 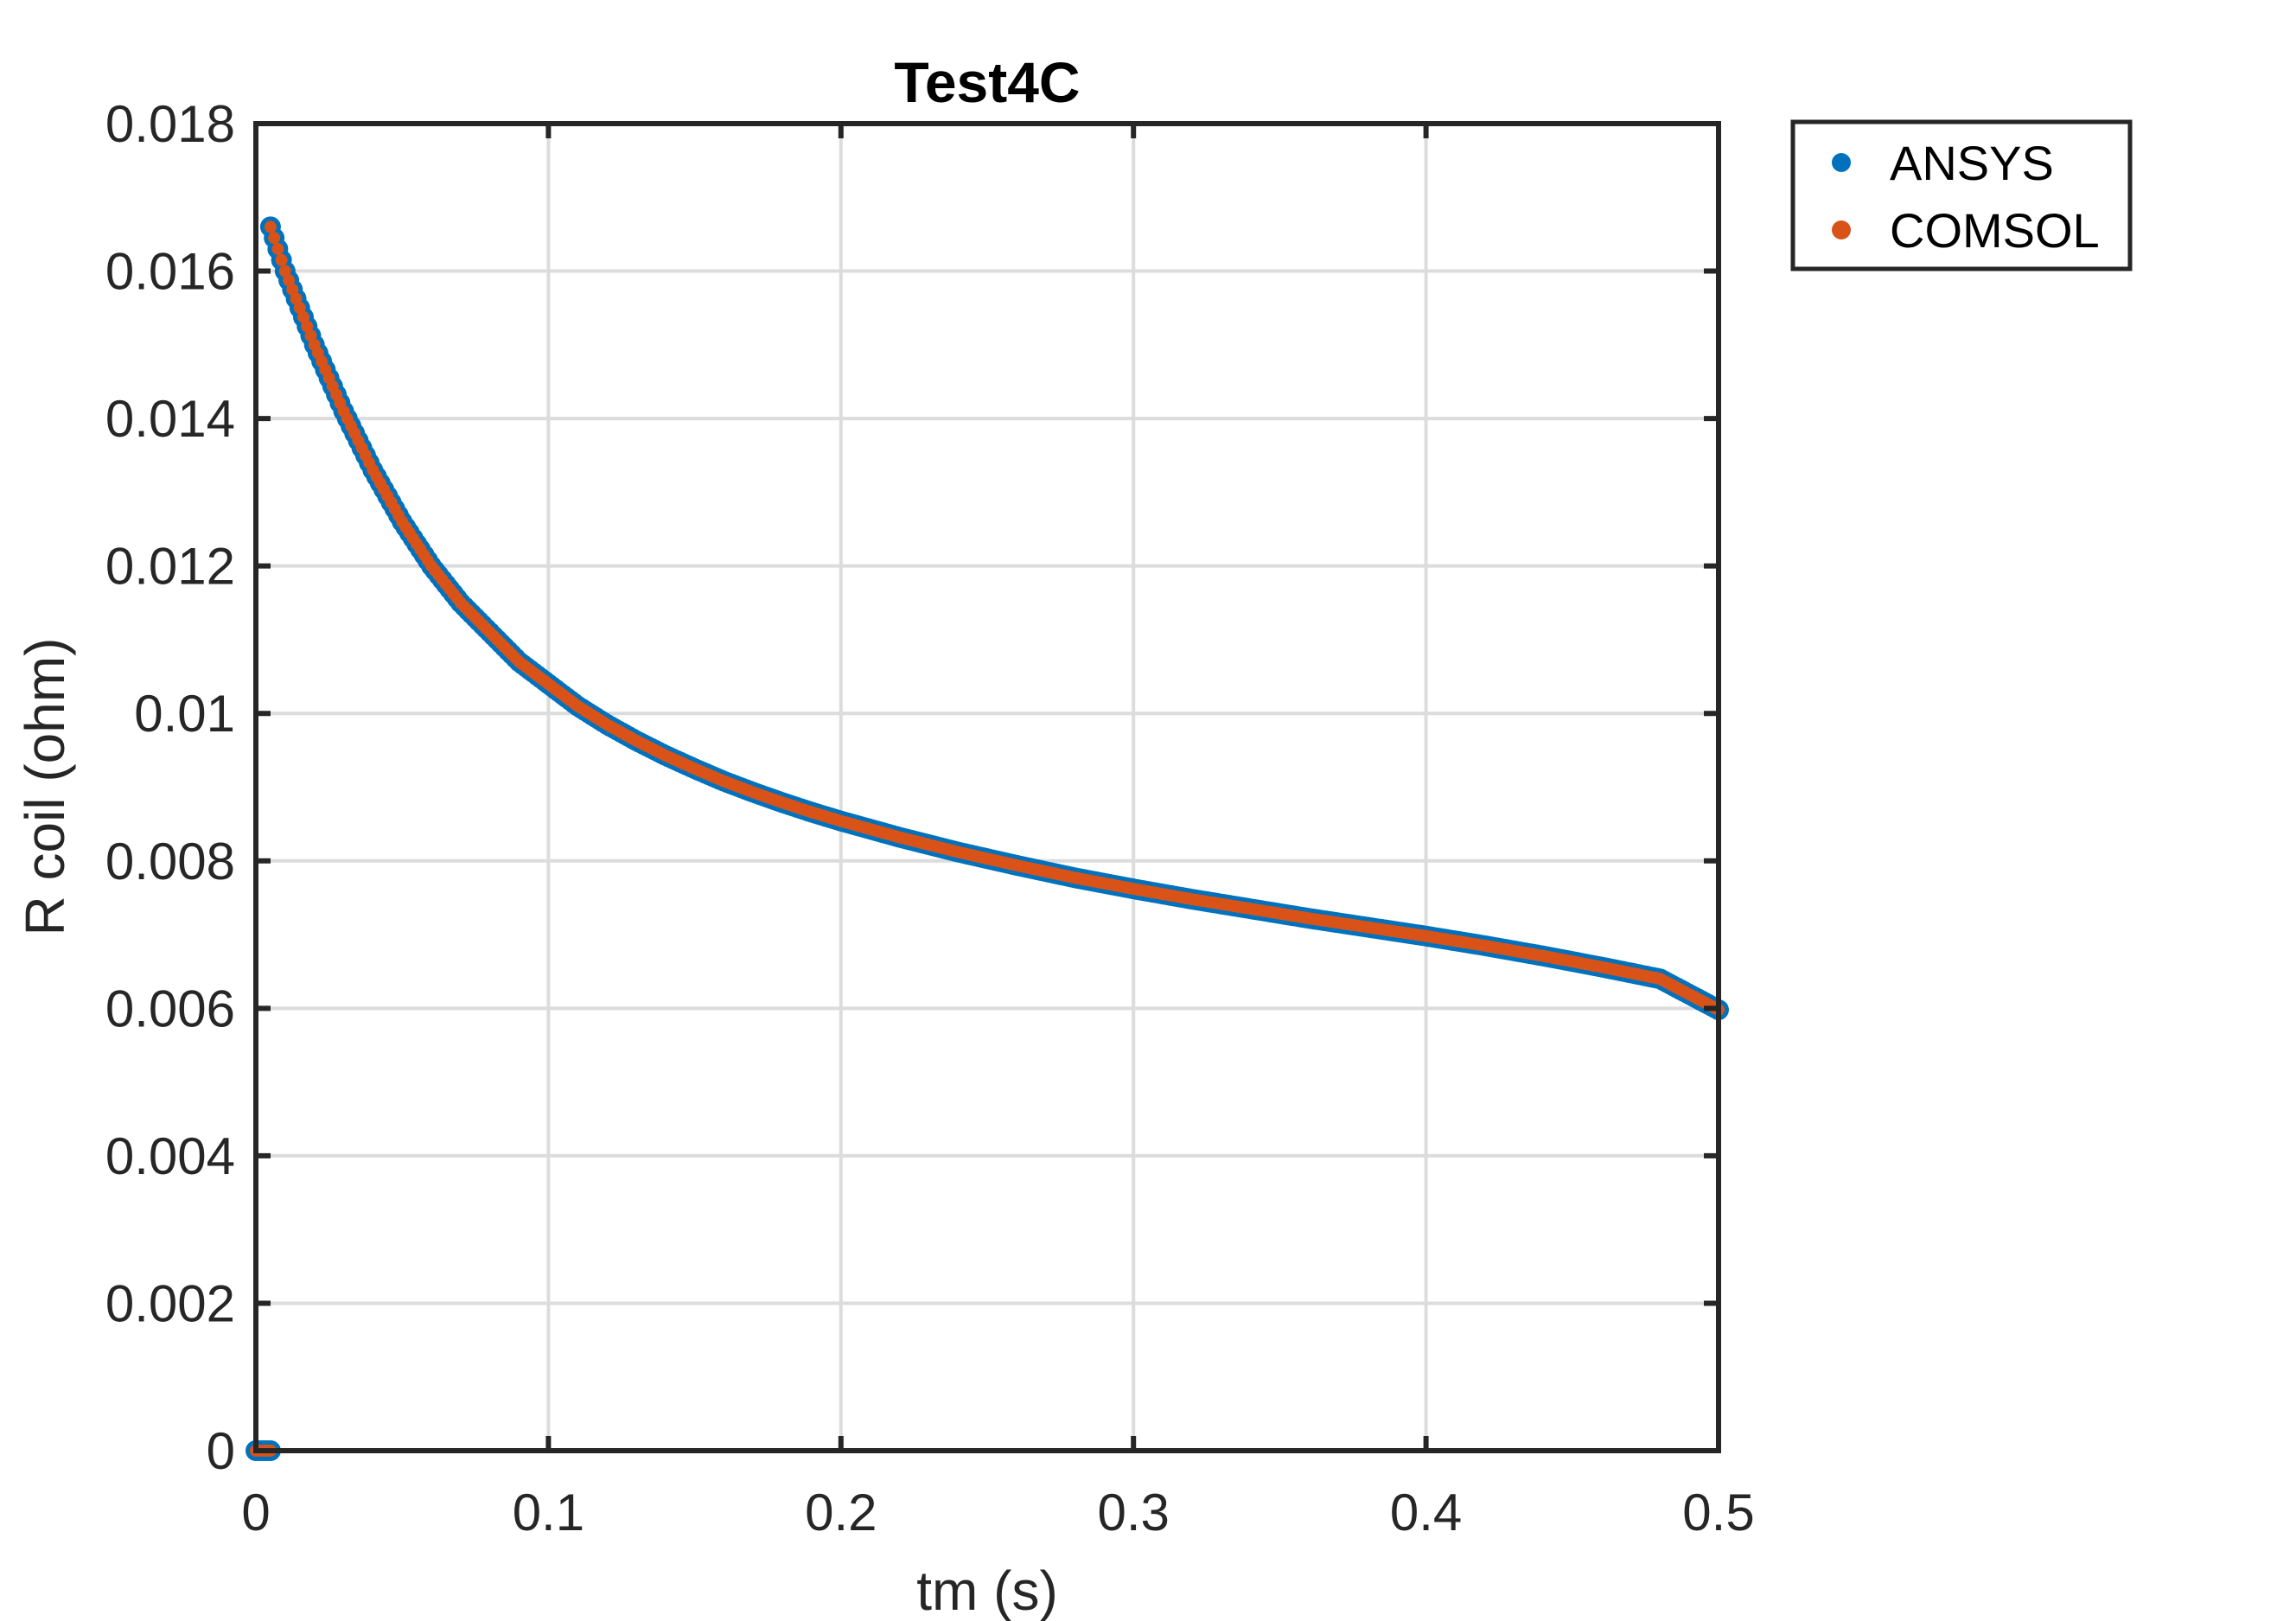 What do you see at coordinates (987, 82) in the screenshot?
I see `chart-title: Test4C` at bounding box center [987, 82].